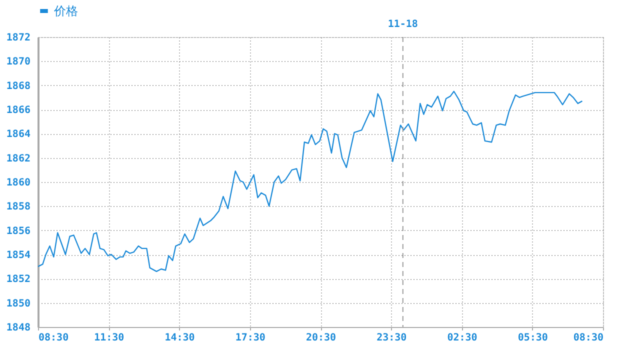 This screenshot has width=640, height=349. I want to click on y-tick-label: 1864, so click(18, 134).